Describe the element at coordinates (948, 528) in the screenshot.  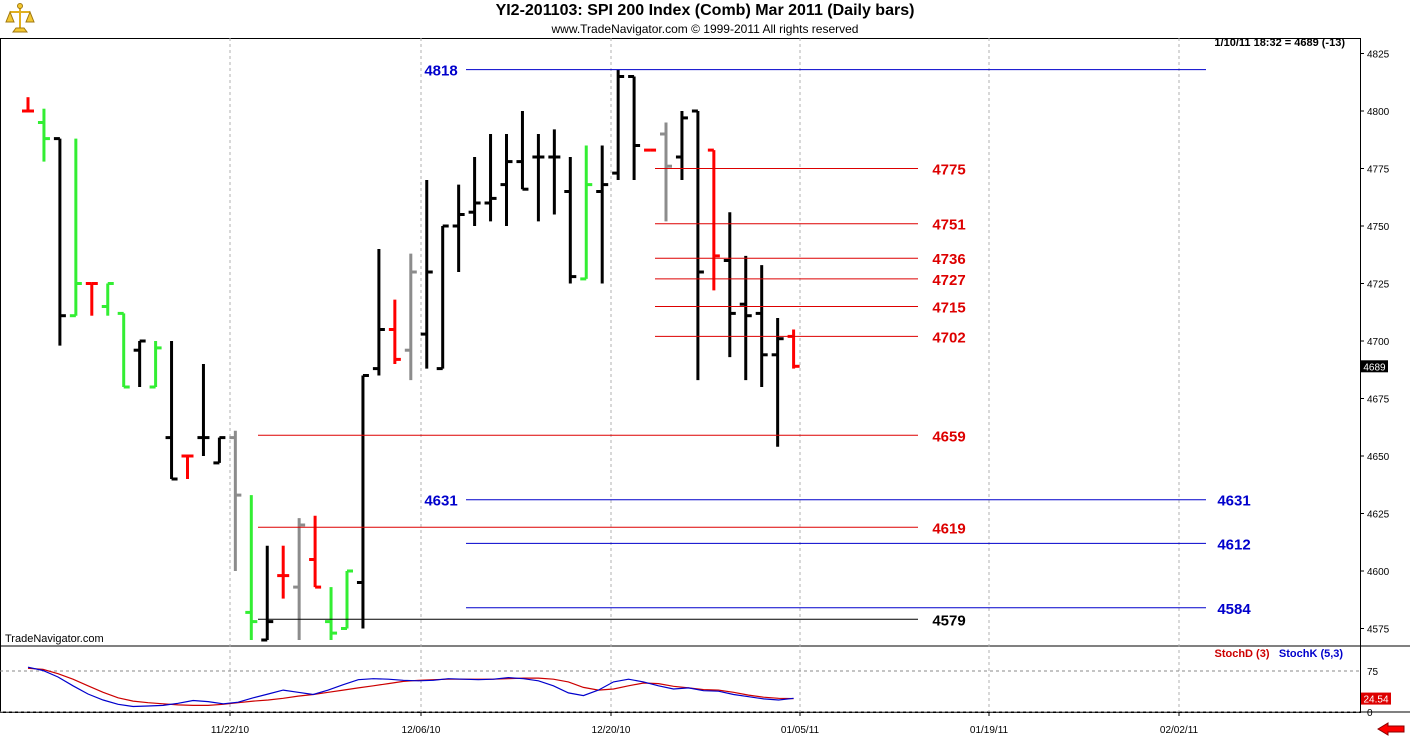
I see `level-label: 4619` at that location.